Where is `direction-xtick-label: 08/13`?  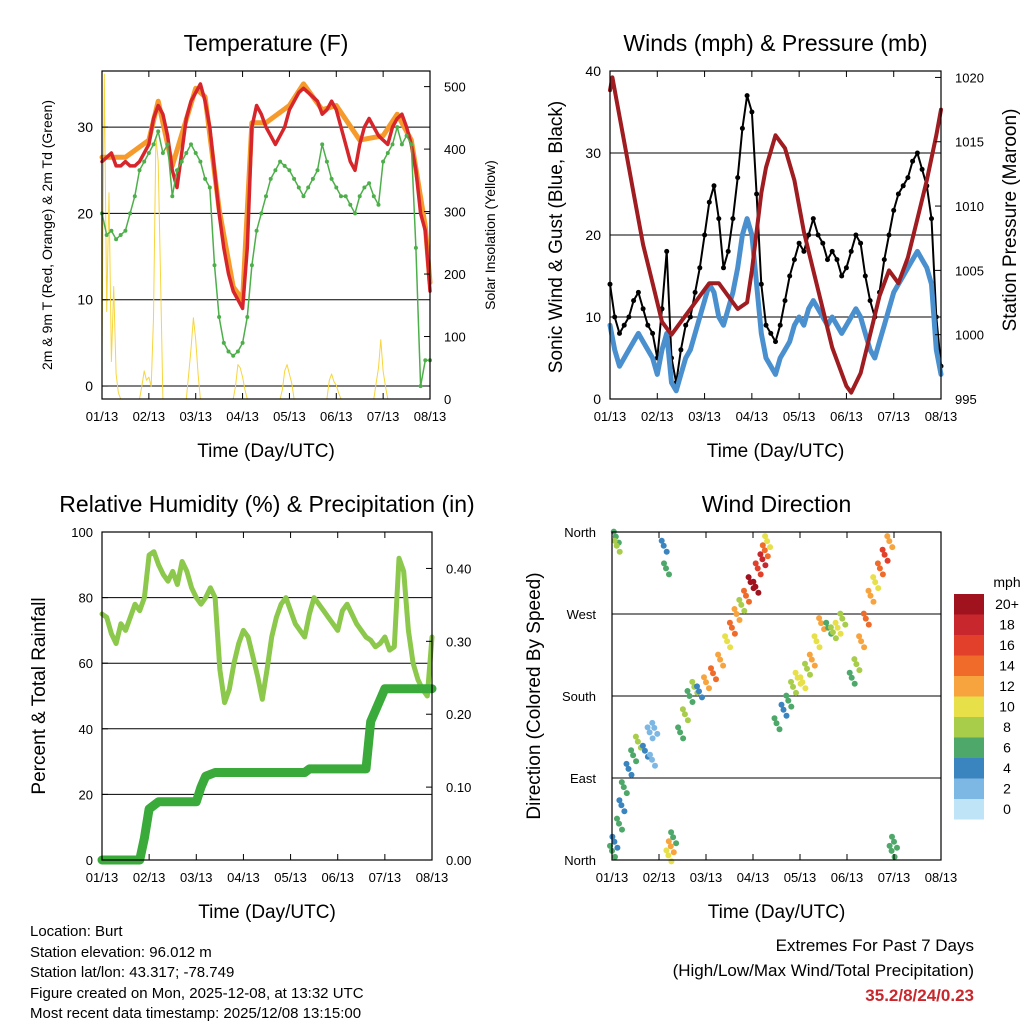
direction-xtick-label: 08/13 is located at coordinates (941, 877).